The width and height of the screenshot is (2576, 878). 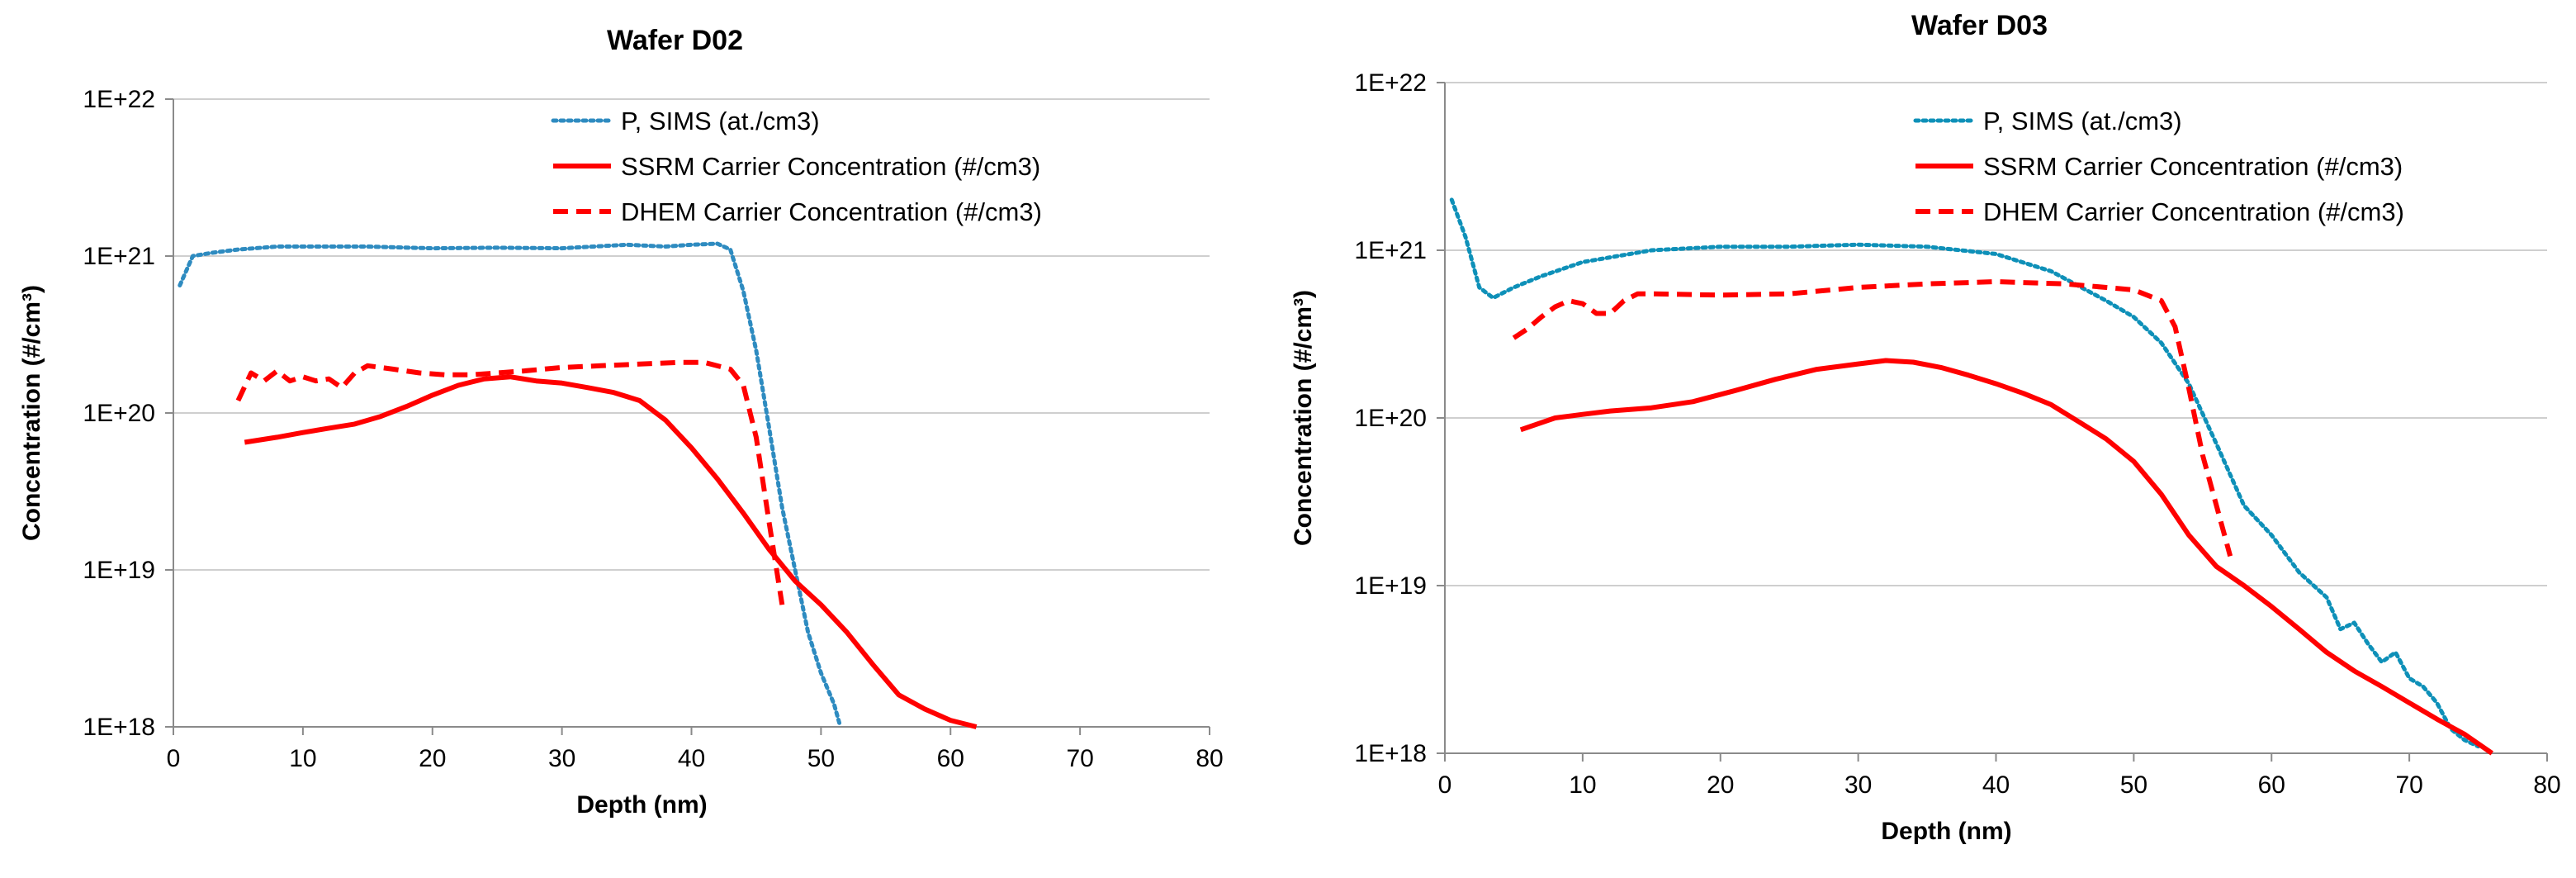 What do you see at coordinates (1979, 25) in the screenshot?
I see `chart-title: Wafer D03` at bounding box center [1979, 25].